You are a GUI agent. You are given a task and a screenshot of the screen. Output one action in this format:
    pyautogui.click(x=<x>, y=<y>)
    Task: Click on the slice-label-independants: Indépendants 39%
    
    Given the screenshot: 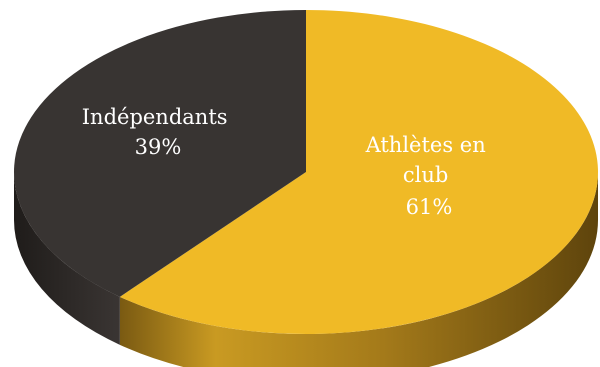 What is the action you would take?
    pyautogui.click(x=158, y=132)
    